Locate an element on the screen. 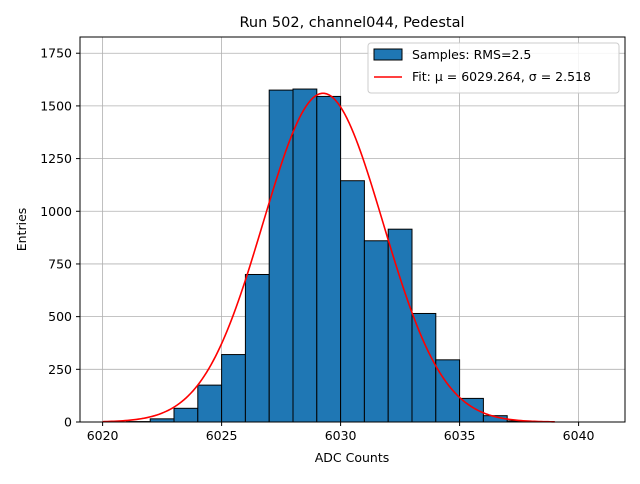 The height and width of the screenshot is (484, 640). y-tick-label: 0 is located at coordinates (68, 422).